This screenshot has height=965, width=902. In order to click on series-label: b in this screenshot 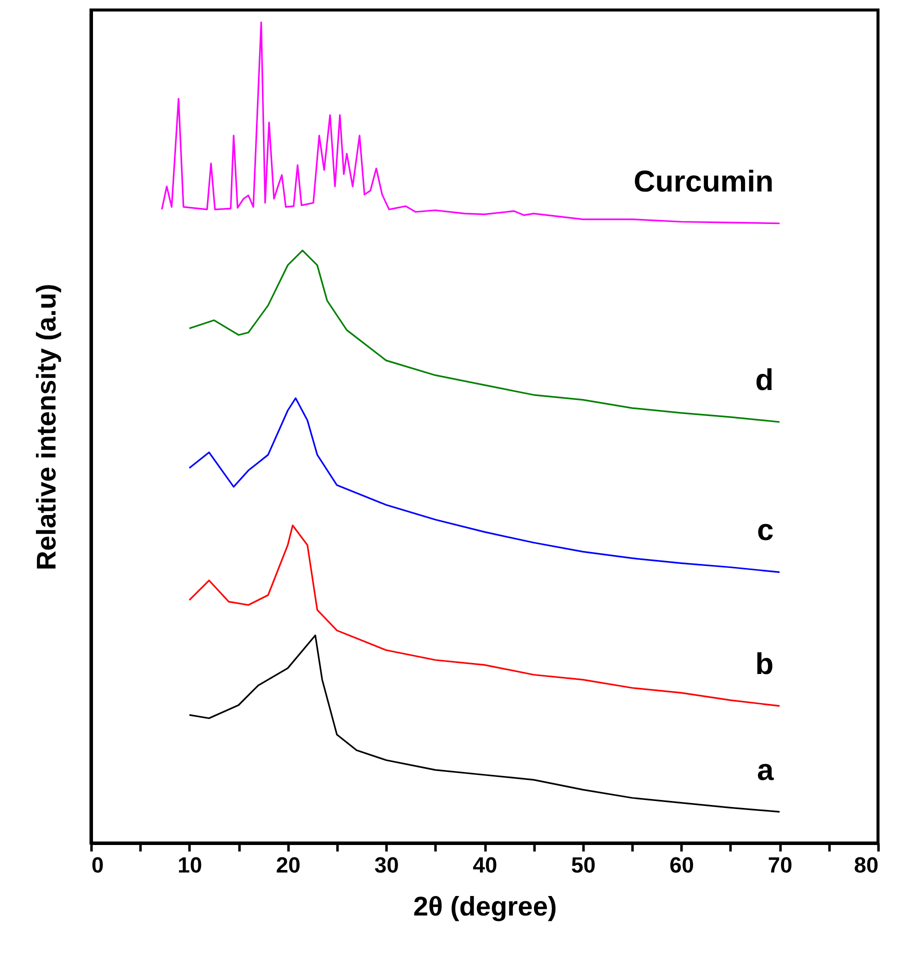, I will do `click(764, 664)`.